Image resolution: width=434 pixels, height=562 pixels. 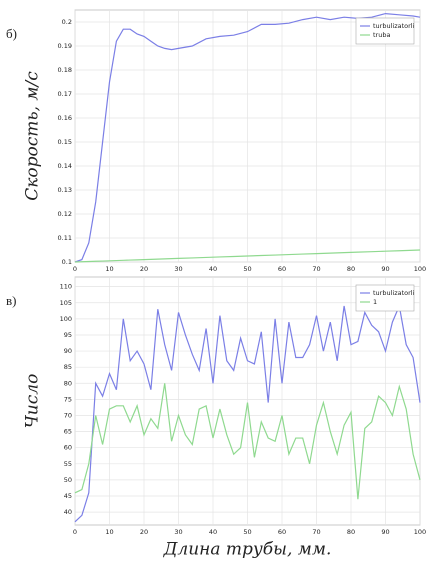 I want to click on y-tick-label: 65, so click(x=68, y=432).